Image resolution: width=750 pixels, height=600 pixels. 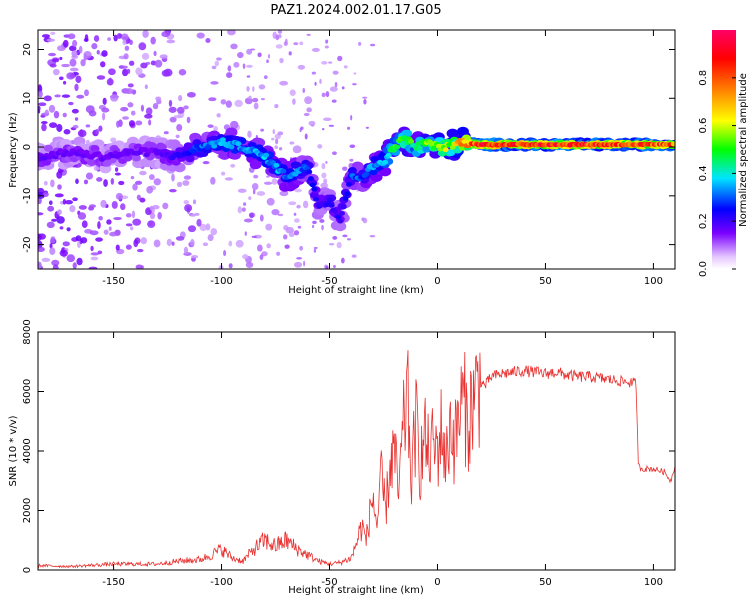 What do you see at coordinates (703, 173) in the screenshot?
I see `colorbar-tick-label: 0.4` at bounding box center [703, 173].